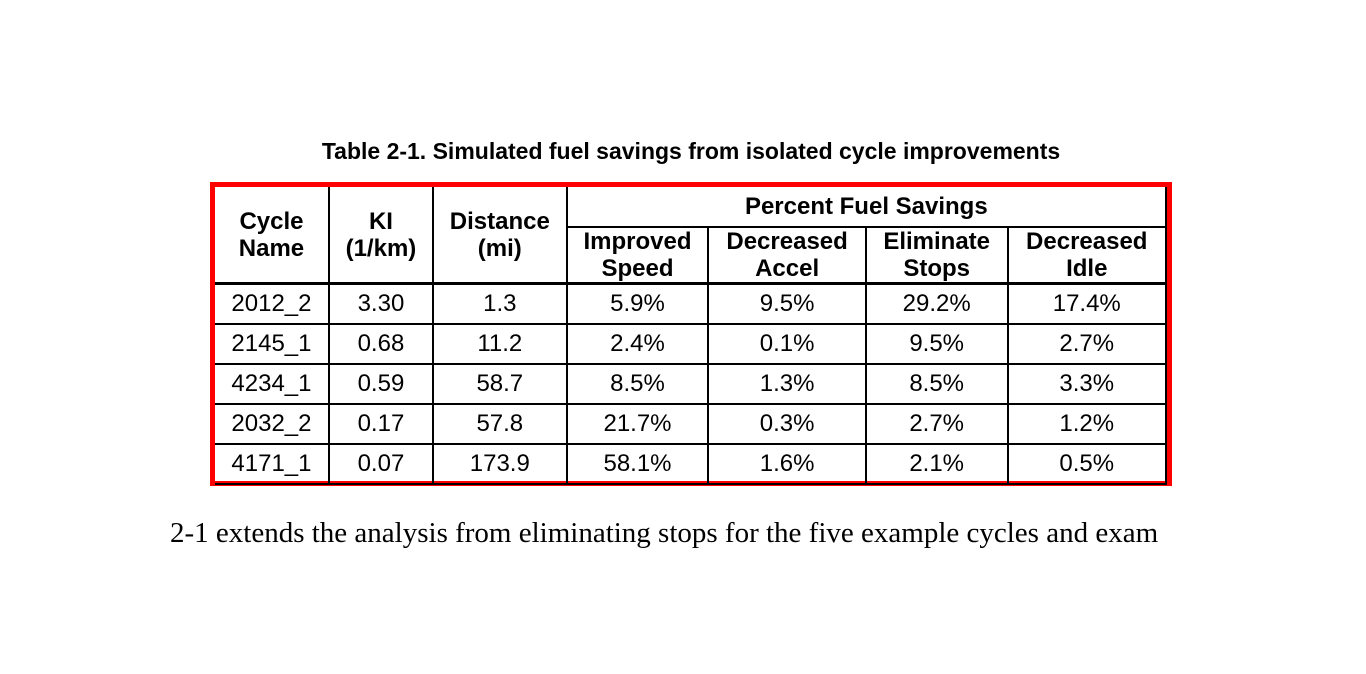 The image size is (1366, 674). Describe the element at coordinates (272, 236) in the screenshot. I see `col-header-cycle-name: Cycle Name` at that location.